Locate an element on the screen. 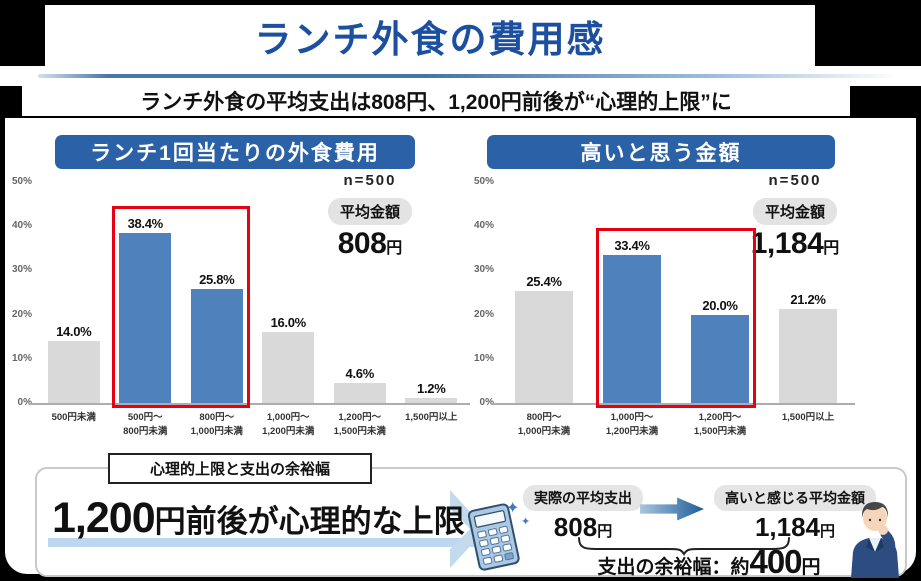 The height and width of the screenshot is (581, 921). x-axis-line is located at coordinates (673, 404).